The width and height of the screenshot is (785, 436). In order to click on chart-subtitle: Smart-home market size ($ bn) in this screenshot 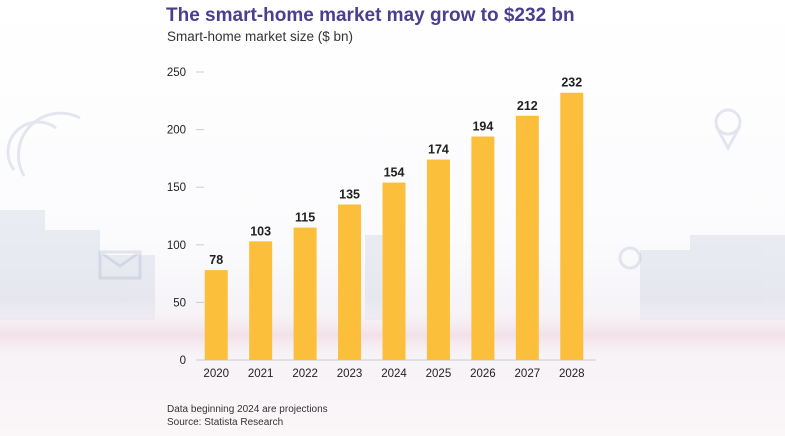, I will do `click(260, 36)`.